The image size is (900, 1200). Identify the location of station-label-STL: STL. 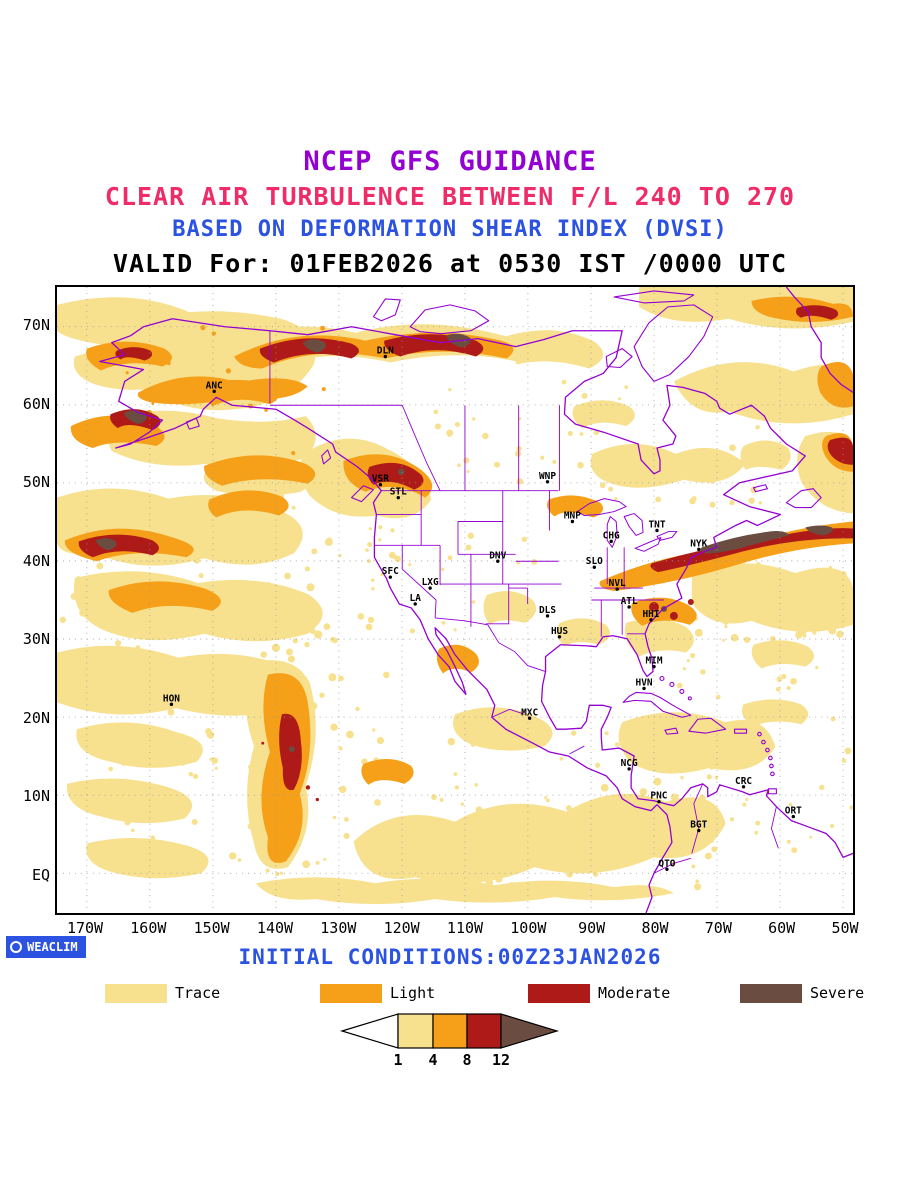
(398, 492).